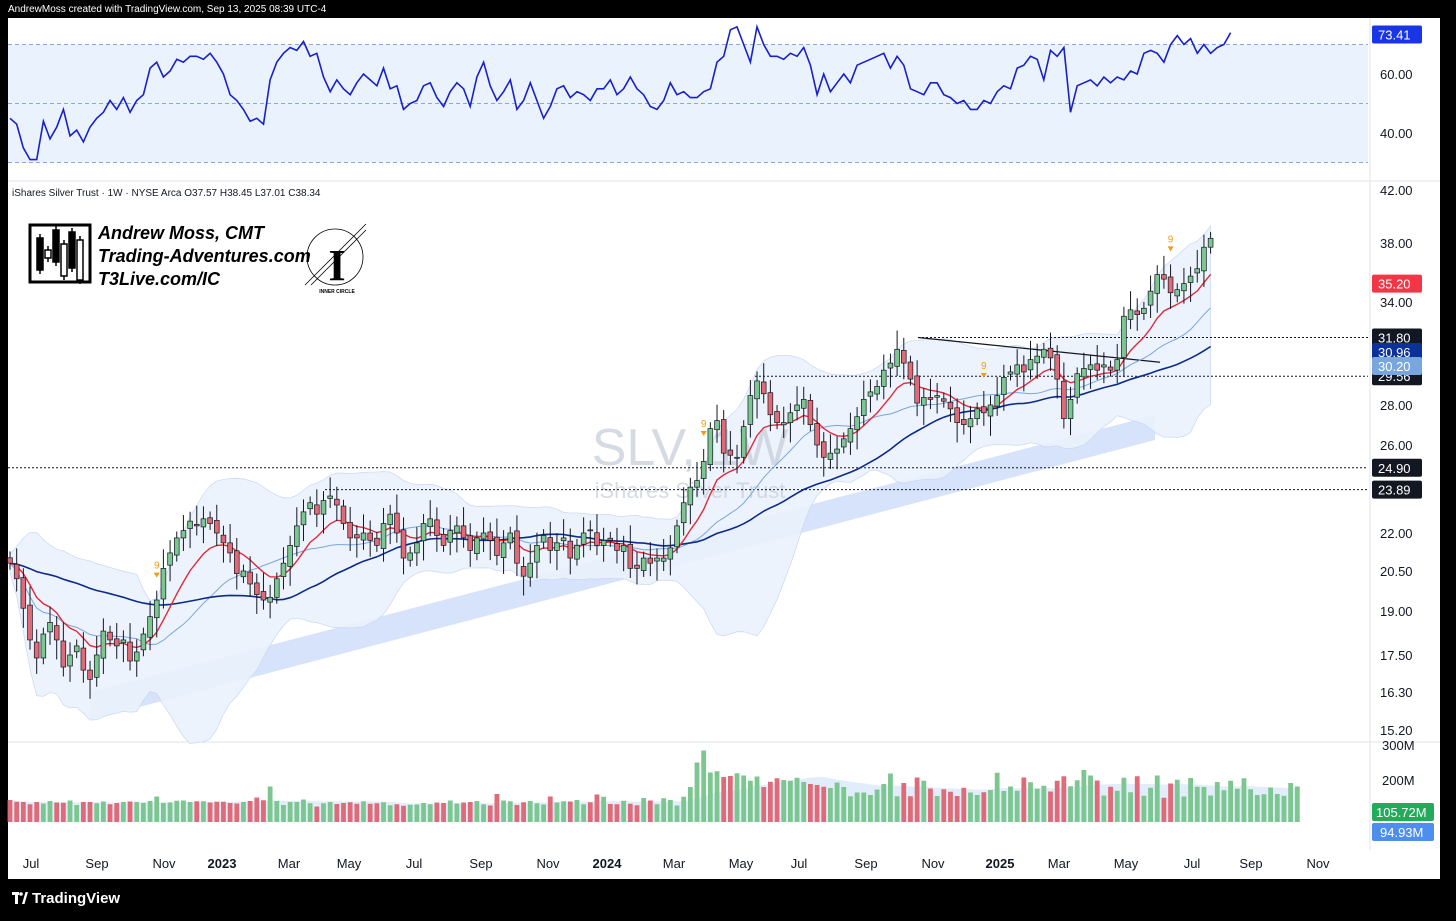  I want to click on td9-label: 9, so click(157, 566).